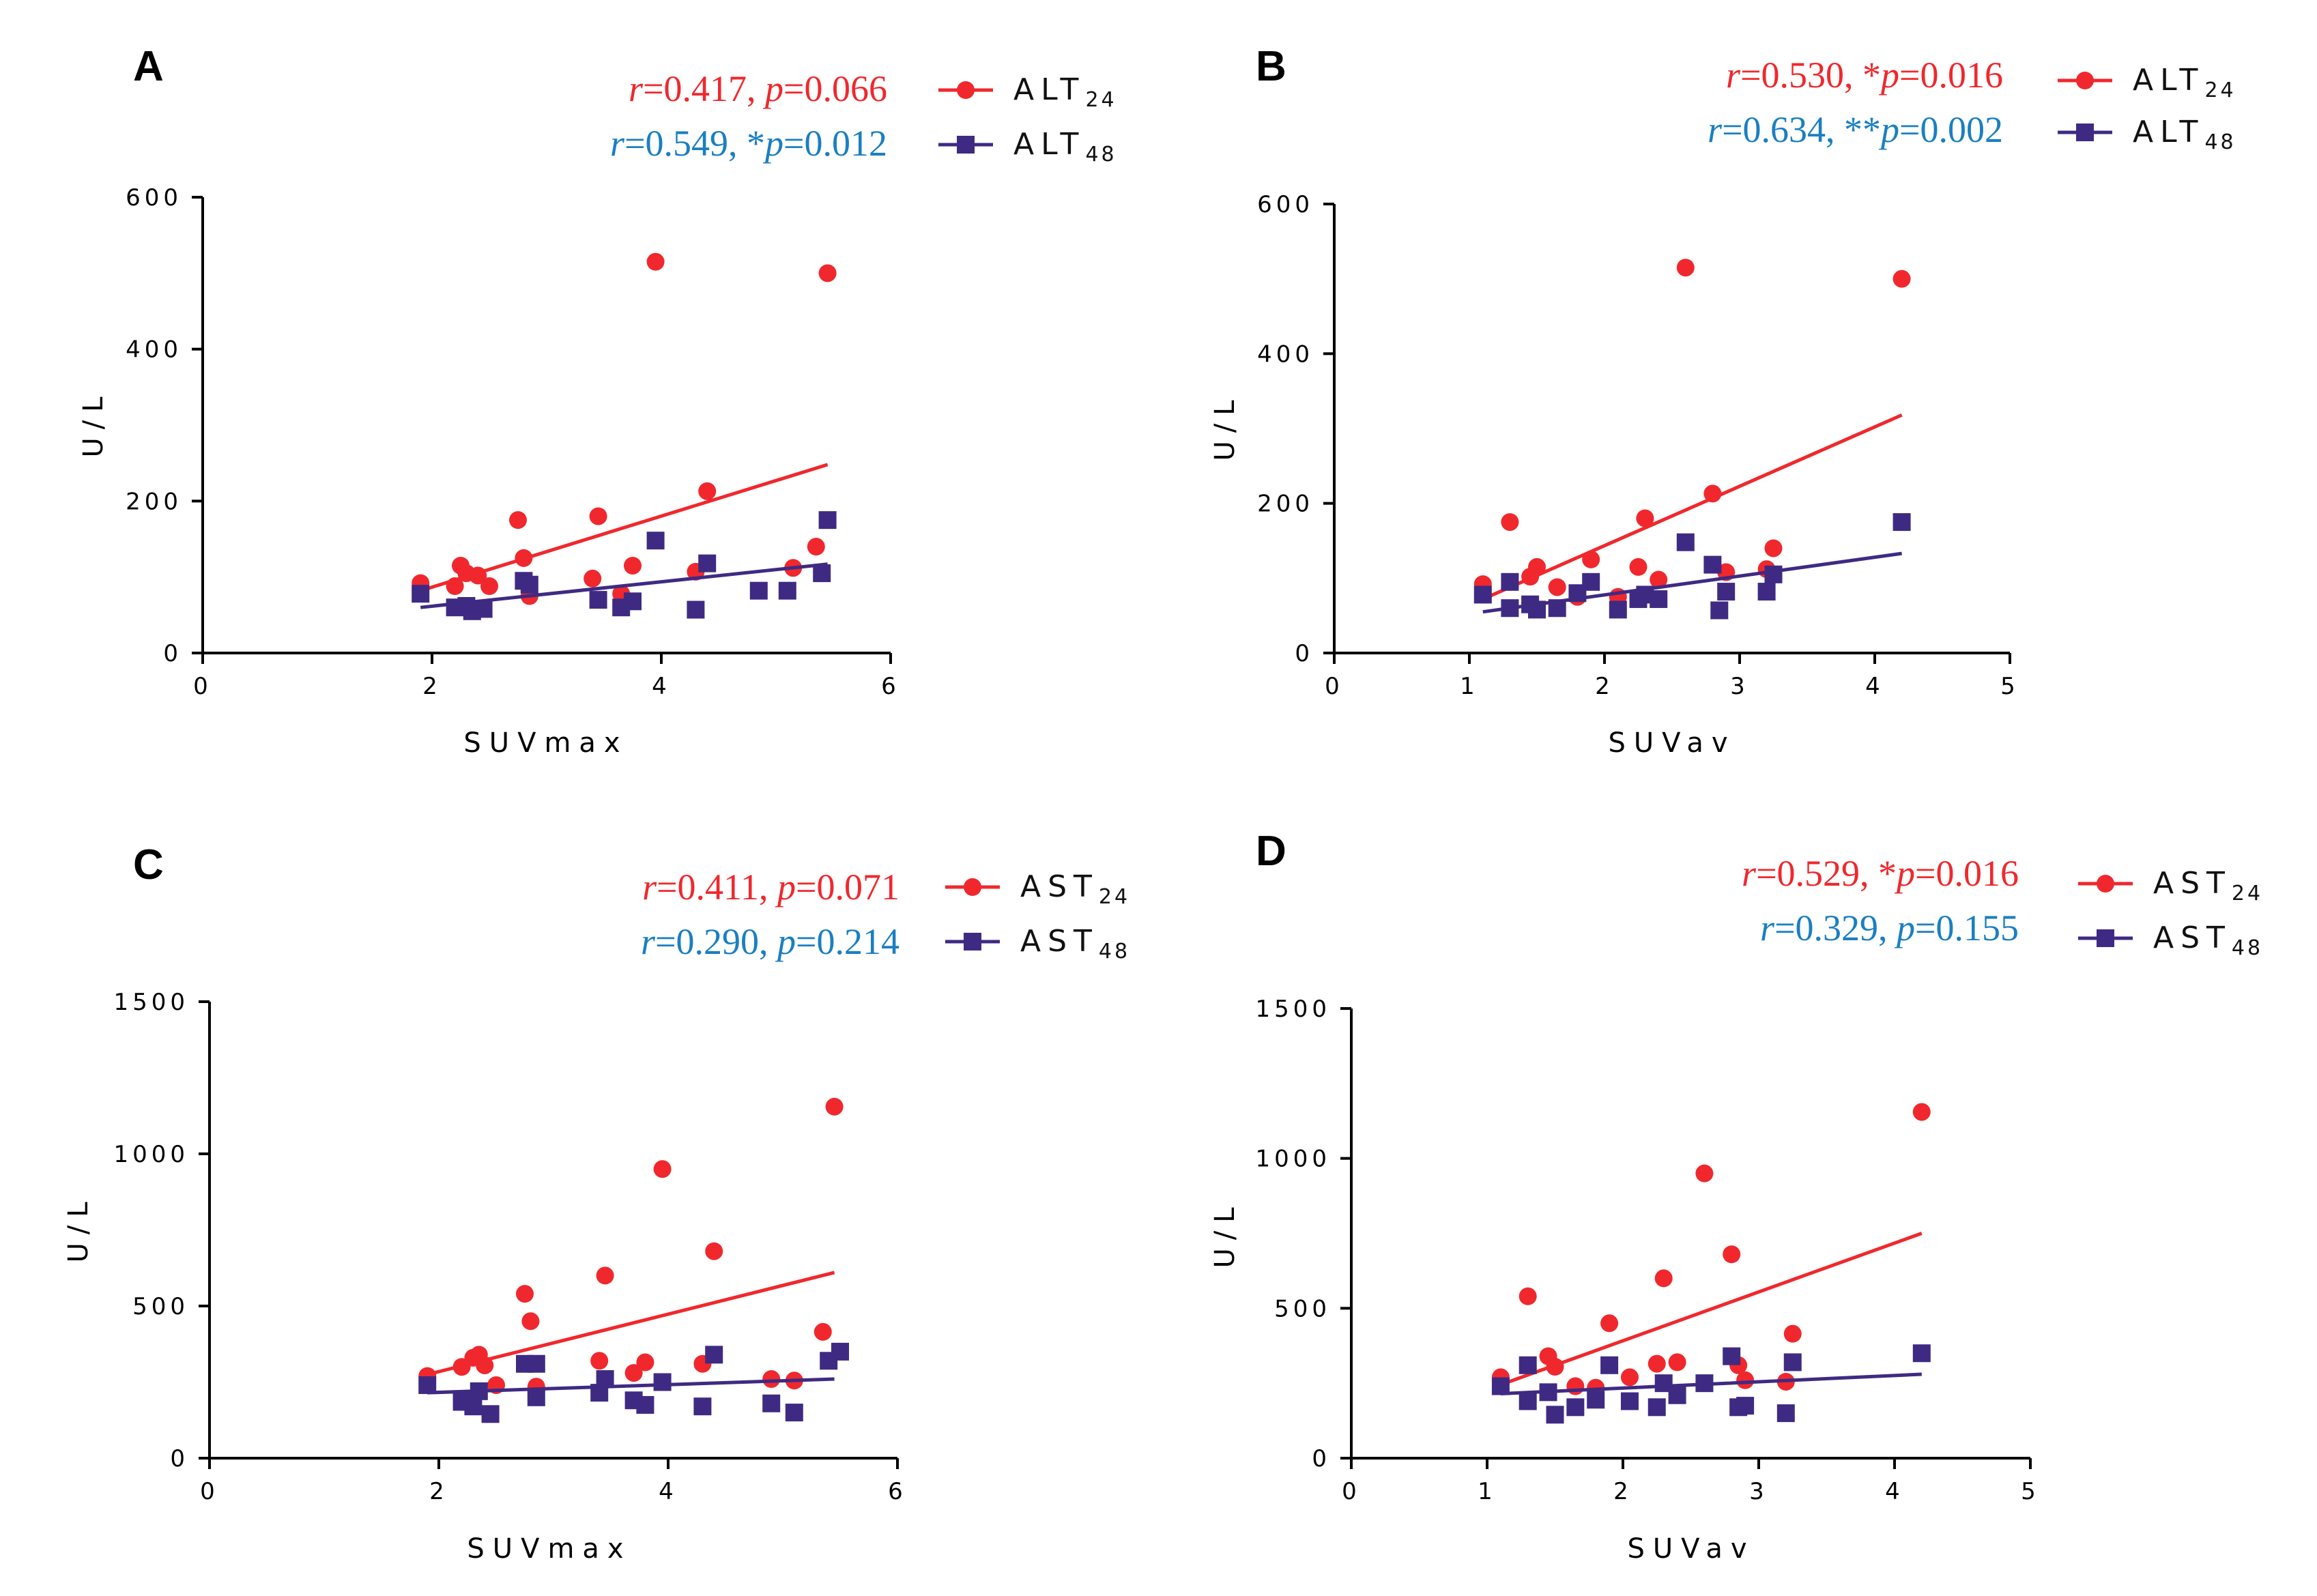  Describe the element at coordinates (160, 1306) in the screenshot. I see `y-tick-label: 500` at that location.